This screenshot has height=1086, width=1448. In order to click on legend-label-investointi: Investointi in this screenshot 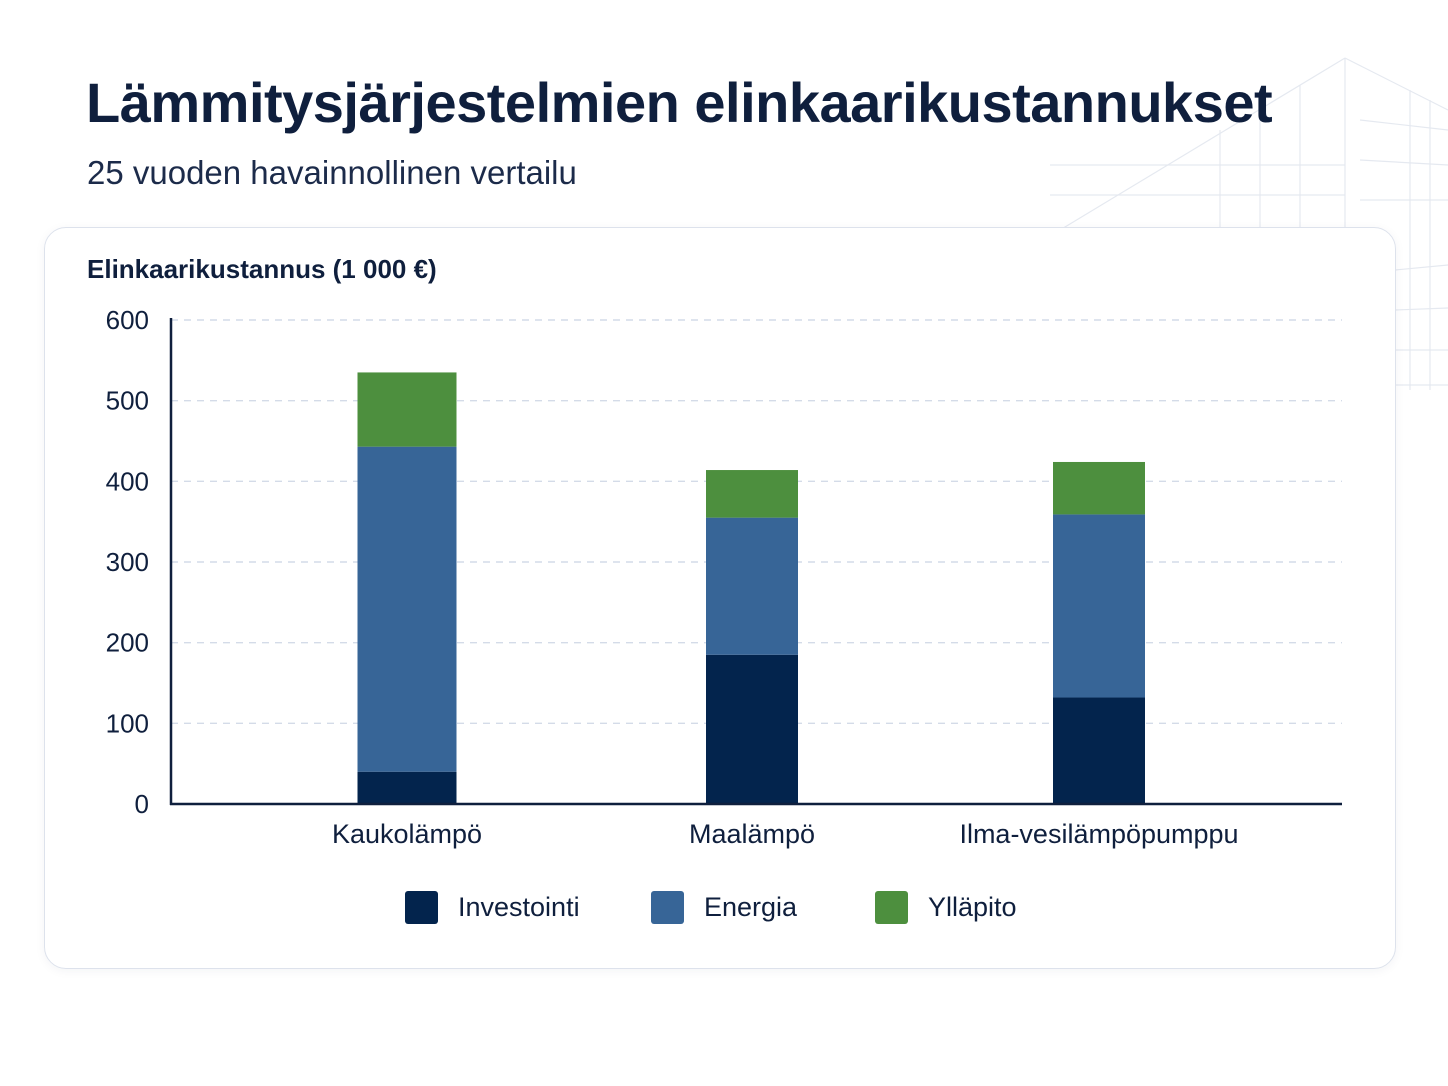, I will do `click(519, 906)`.